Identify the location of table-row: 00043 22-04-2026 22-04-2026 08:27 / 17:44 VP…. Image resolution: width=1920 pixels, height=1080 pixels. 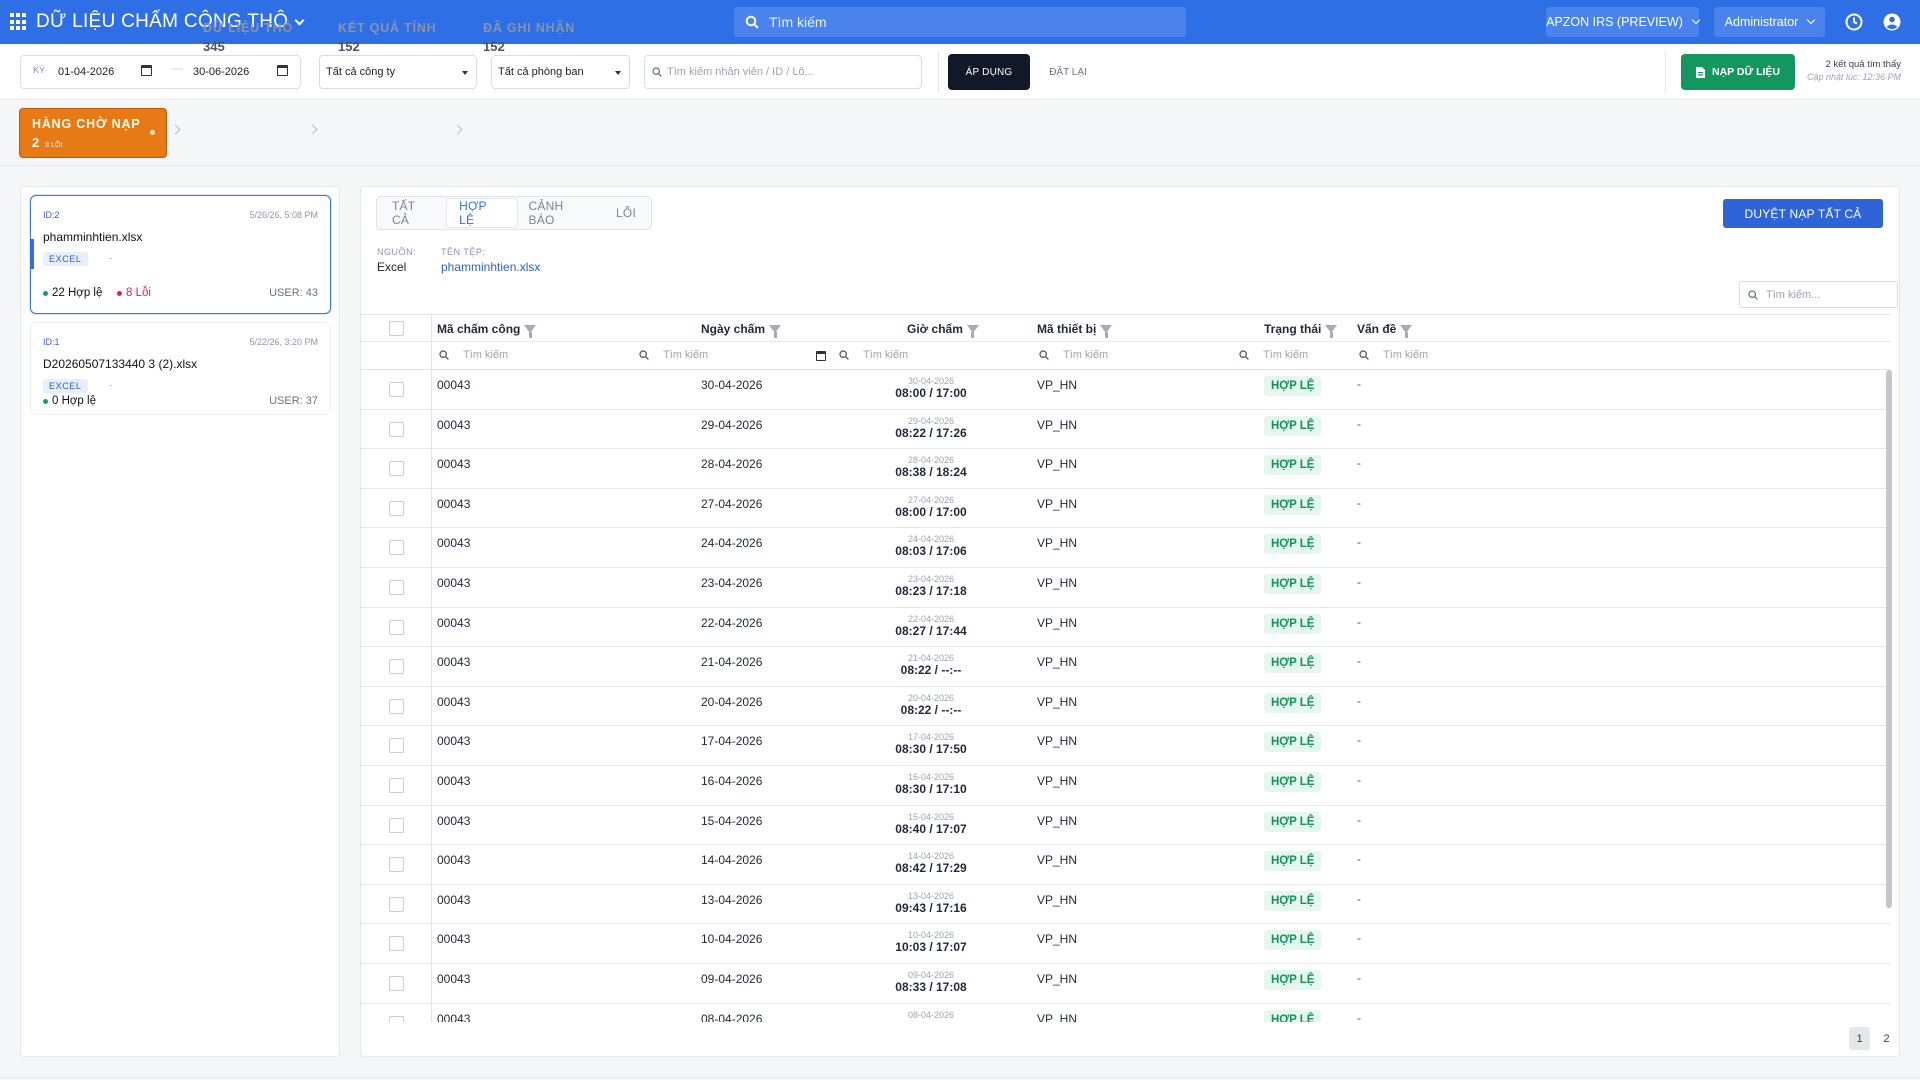
(1126, 628).